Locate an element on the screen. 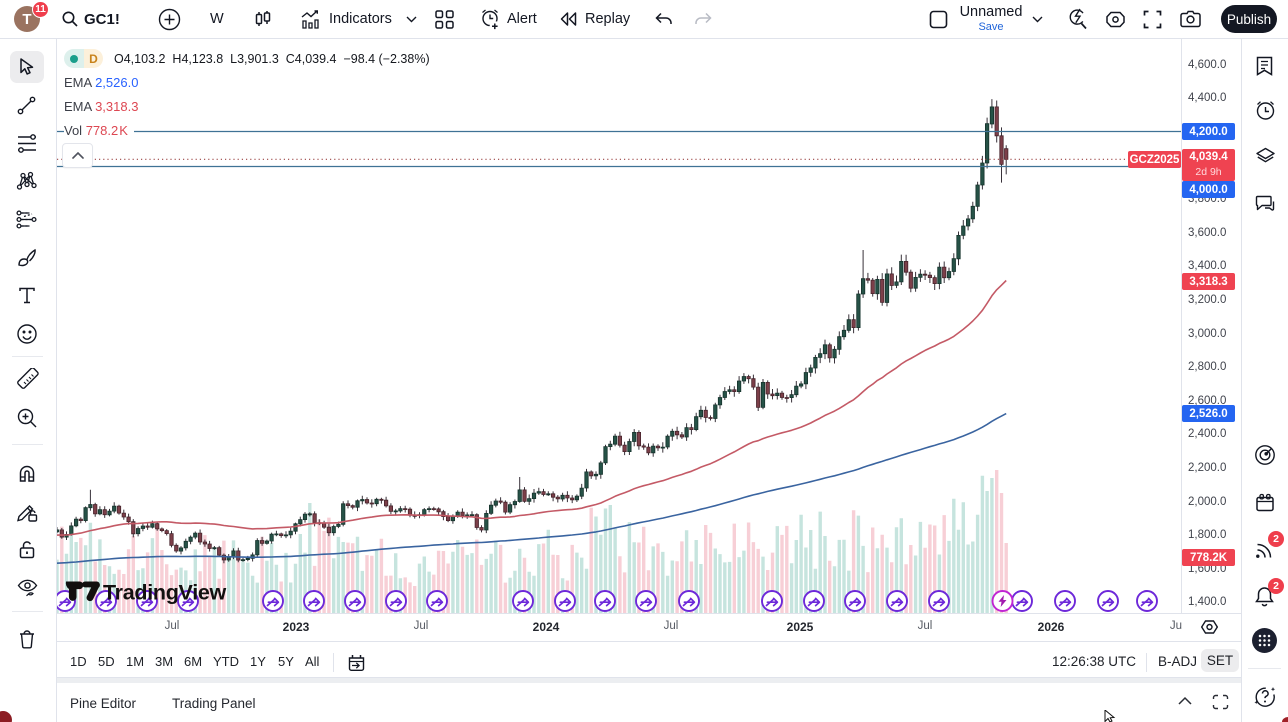 The width and height of the screenshot is (1288, 722). svg-text: TradingView is located at coordinates (165, 593).